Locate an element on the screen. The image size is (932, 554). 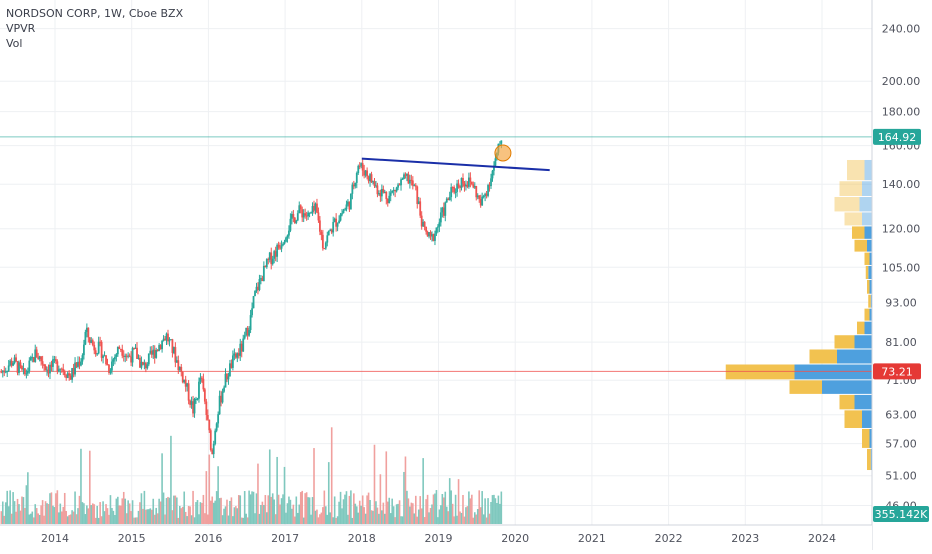
indicator-vol-label: Vol is located at coordinates (14, 43).